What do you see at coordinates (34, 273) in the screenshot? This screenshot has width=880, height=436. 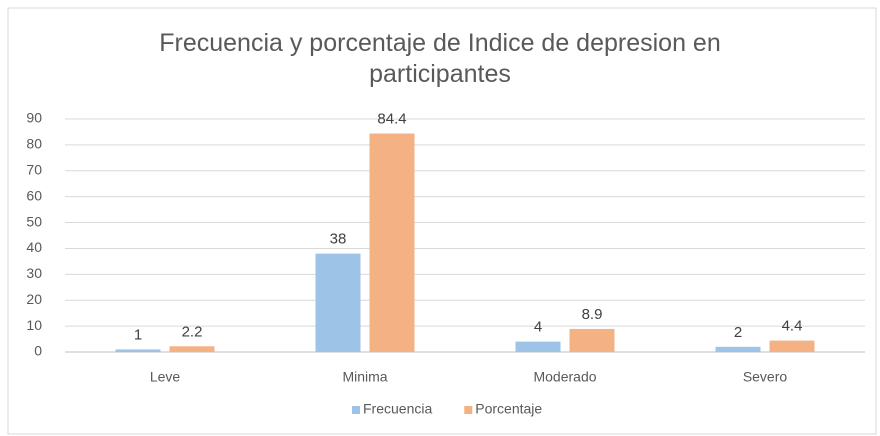 I see `y-tick-label: 30` at bounding box center [34, 273].